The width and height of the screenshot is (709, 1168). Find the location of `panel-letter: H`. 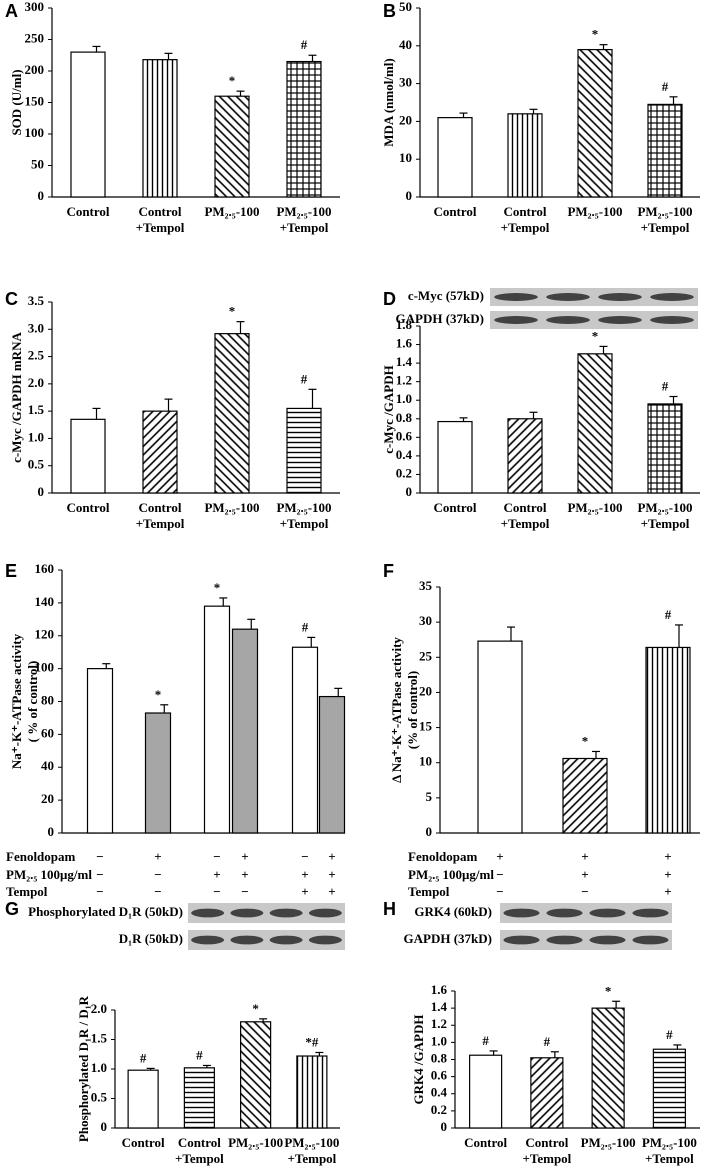

panel-letter: H is located at coordinates (389, 909).